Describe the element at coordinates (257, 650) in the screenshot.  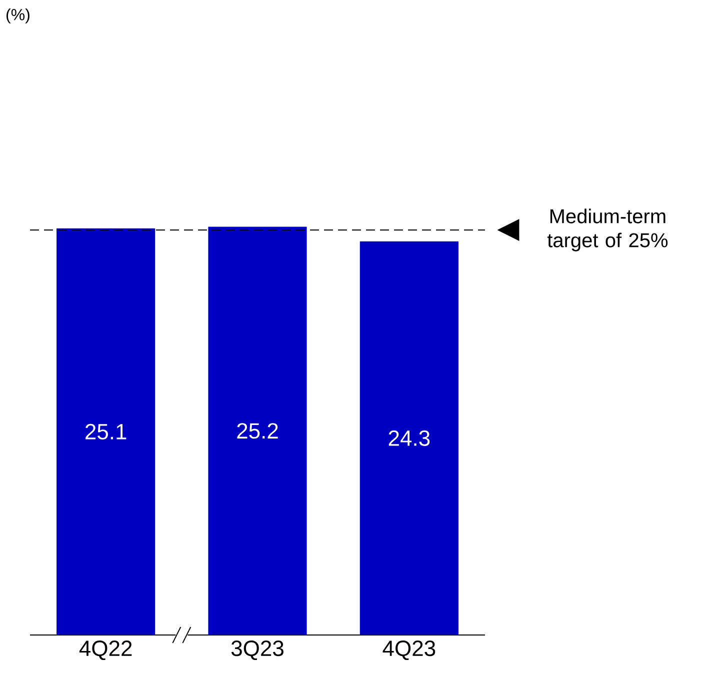
I see `x-tick-label: 3Q23` at that location.